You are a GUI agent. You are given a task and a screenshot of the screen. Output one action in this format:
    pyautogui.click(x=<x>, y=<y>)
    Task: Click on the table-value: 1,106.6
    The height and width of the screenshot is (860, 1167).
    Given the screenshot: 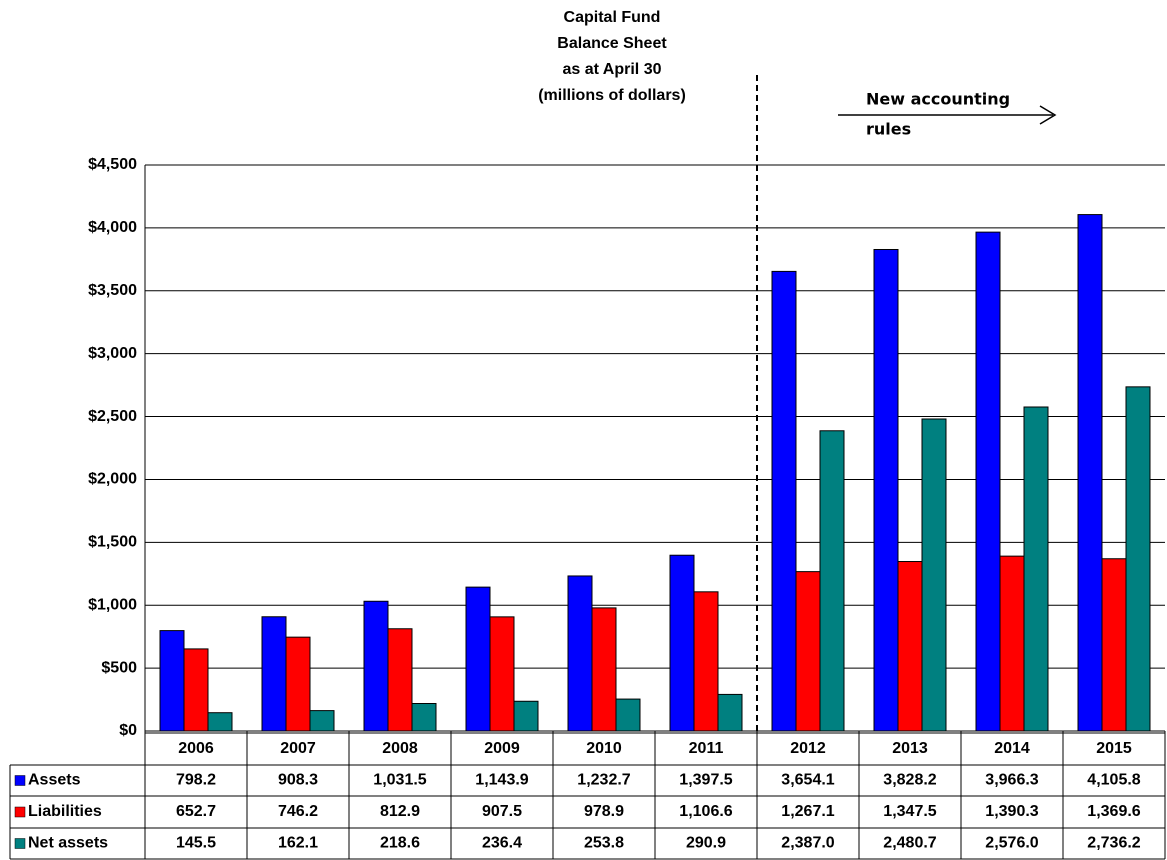 What is the action you would take?
    pyautogui.click(x=705, y=811)
    